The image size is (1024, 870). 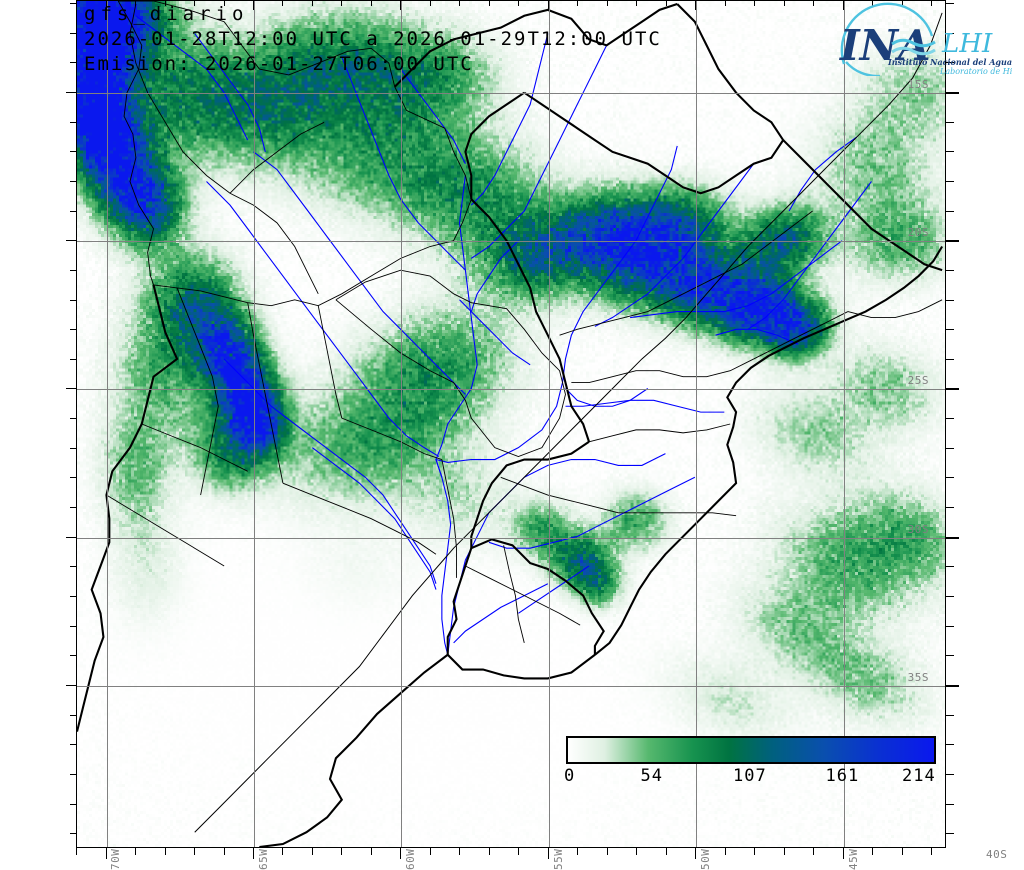 What do you see at coordinates (919, 776) in the screenshot?
I see `colorbar-label-214: 214` at bounding box center [919, 776].